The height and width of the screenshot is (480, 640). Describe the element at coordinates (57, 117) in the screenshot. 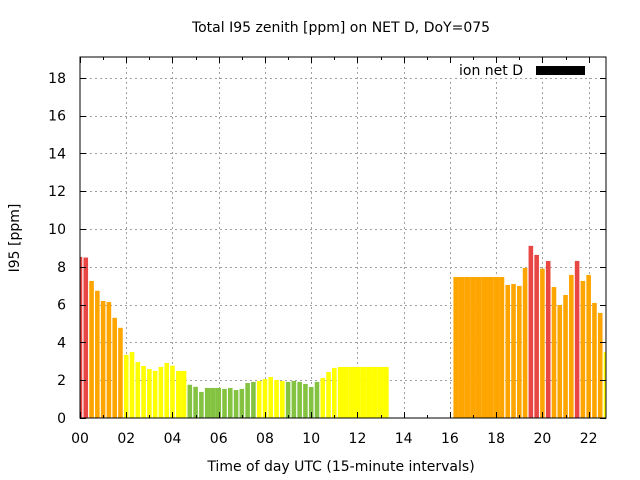

I see `y-tick-label: 16` at that location.